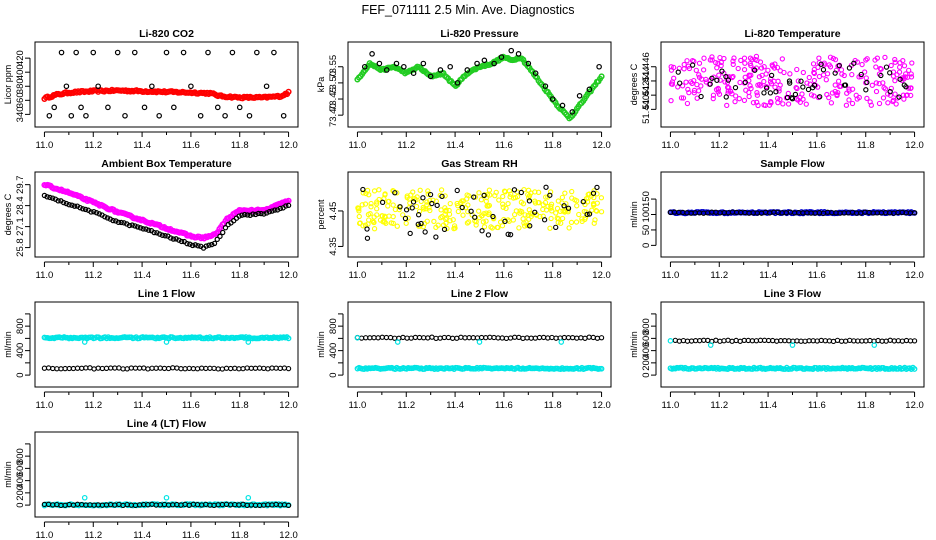  I want to click on y-tick-label: 4.45, so click(333, 211).